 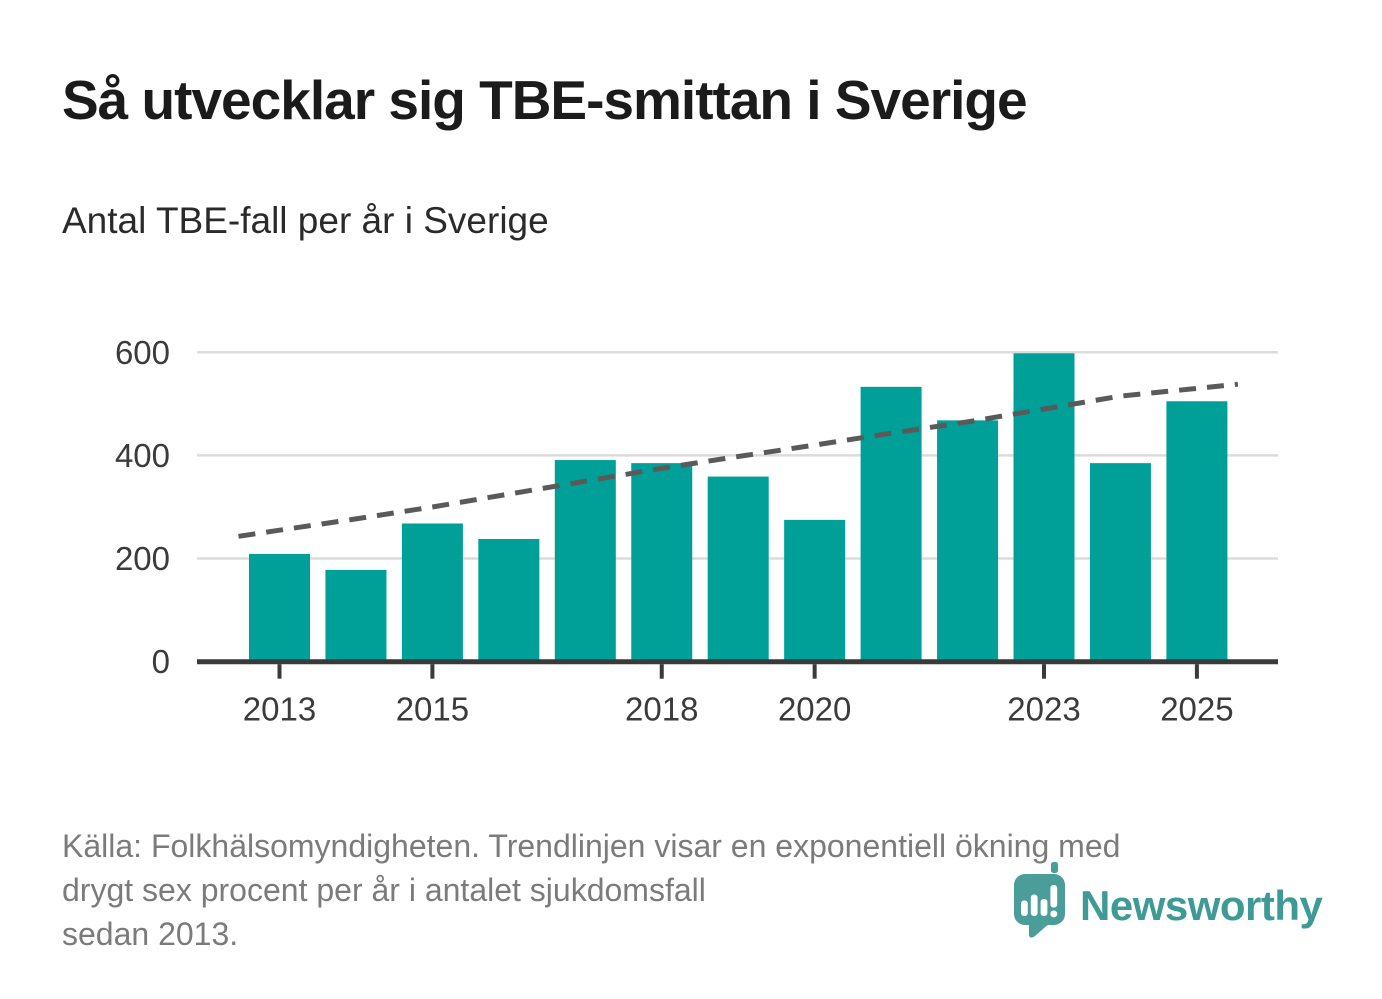 What do you see at coordinates (279, 709) in the screenshot?
I see `x-tick-label-2013: 2013` at bounding box center [279, 709].